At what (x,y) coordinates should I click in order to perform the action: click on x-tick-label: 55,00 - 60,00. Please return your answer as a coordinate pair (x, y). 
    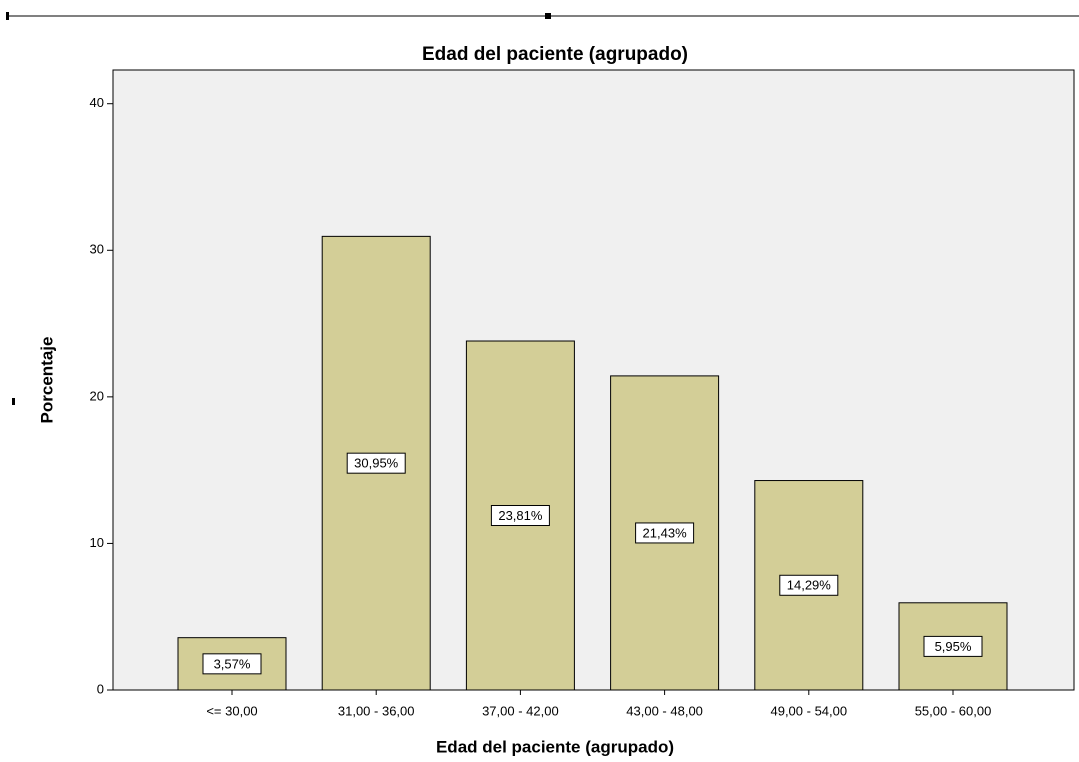
    Looking at the image, I should click on (953, 710).